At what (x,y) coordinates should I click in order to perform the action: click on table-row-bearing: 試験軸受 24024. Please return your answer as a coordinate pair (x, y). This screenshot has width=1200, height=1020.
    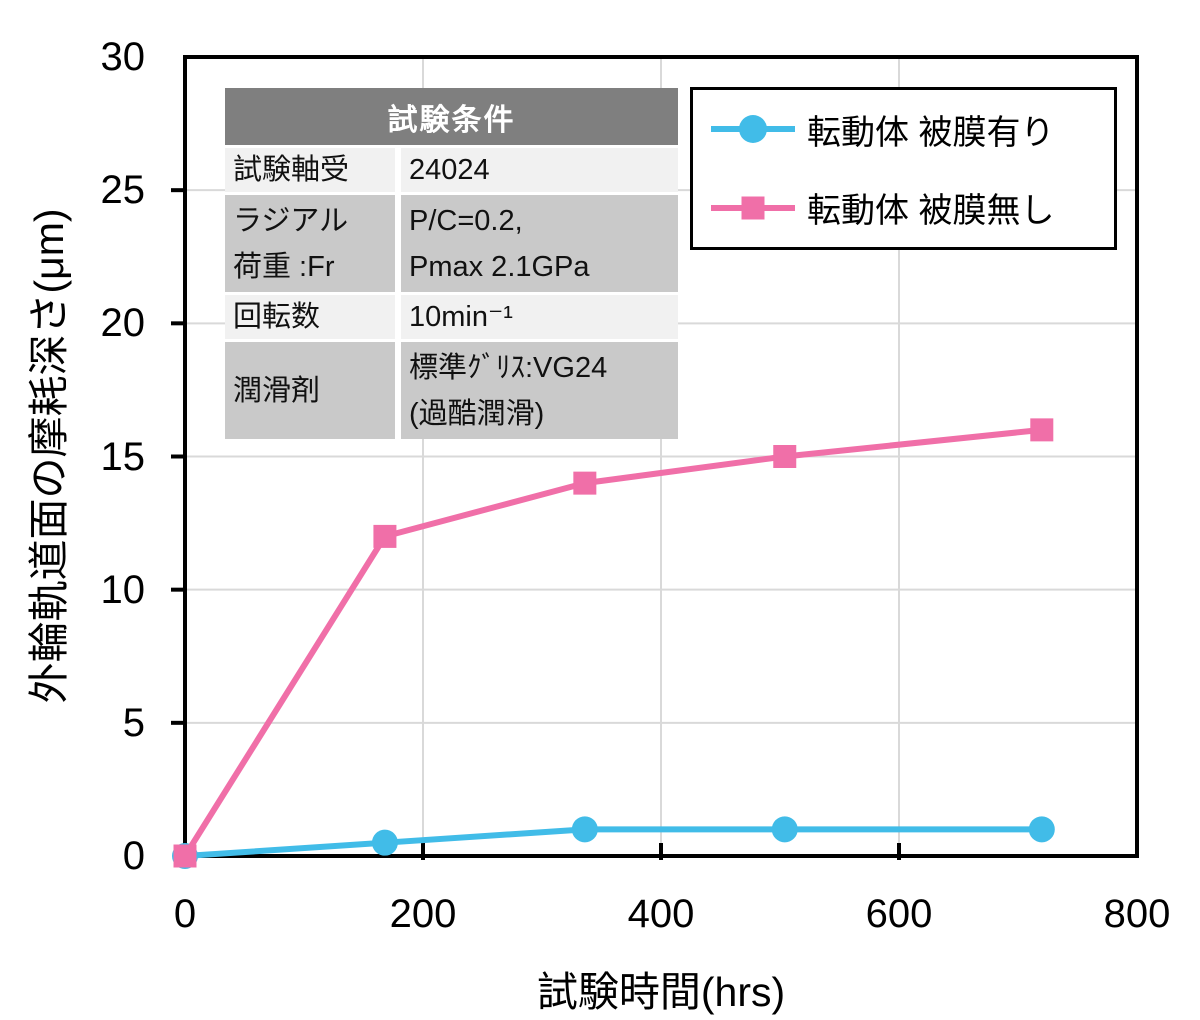
    Looking at the image, I should click on (451, 170).